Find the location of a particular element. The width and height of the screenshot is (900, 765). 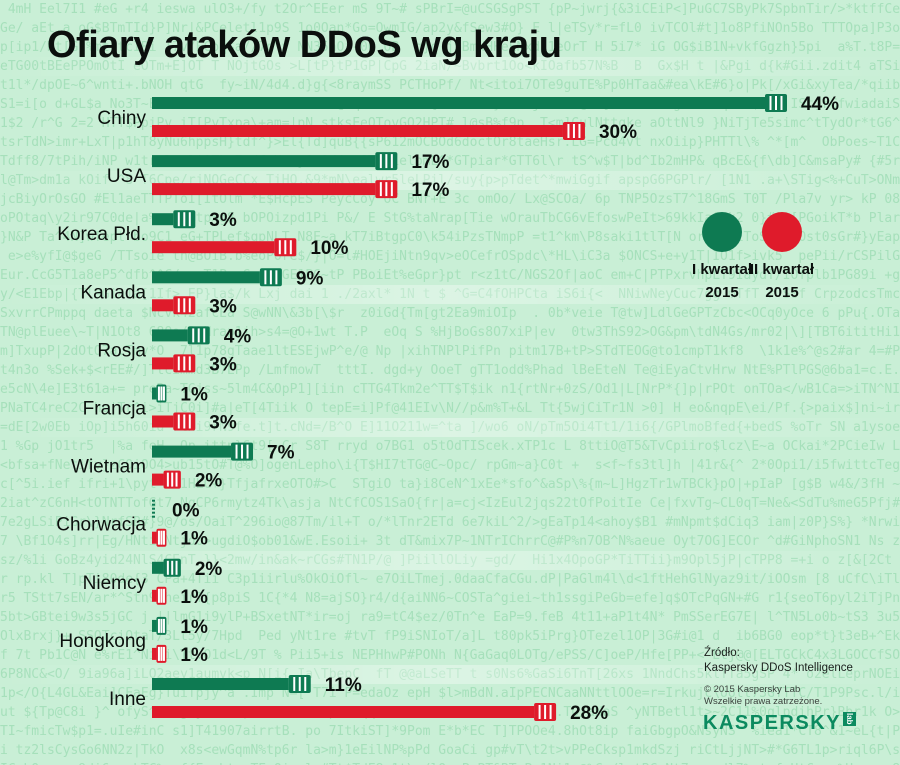

value-label-q1: 17% is located at coordinates (430, 162).